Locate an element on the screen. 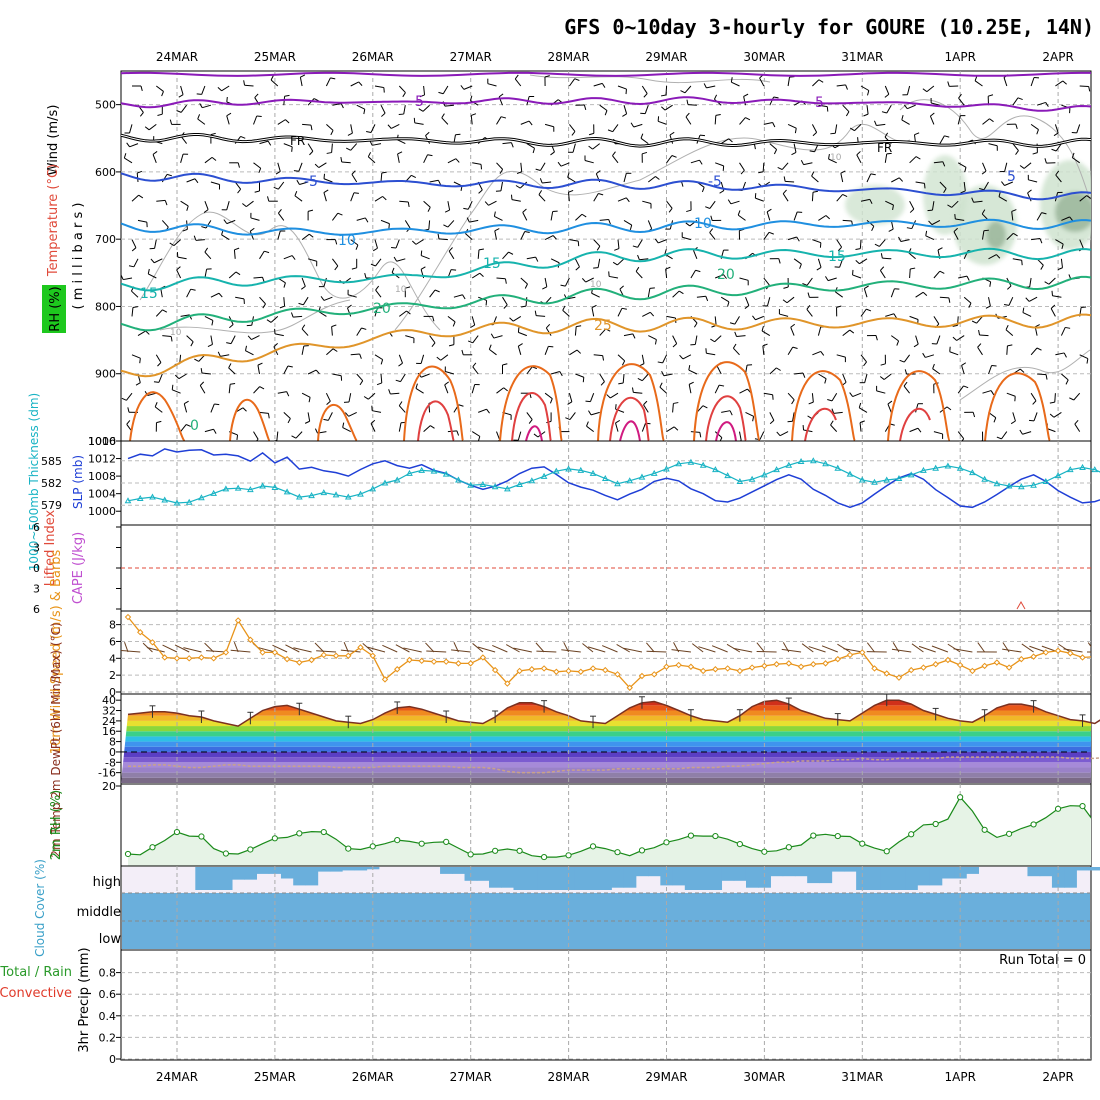  contour-label: 0 is located at coordinates (194, 426).